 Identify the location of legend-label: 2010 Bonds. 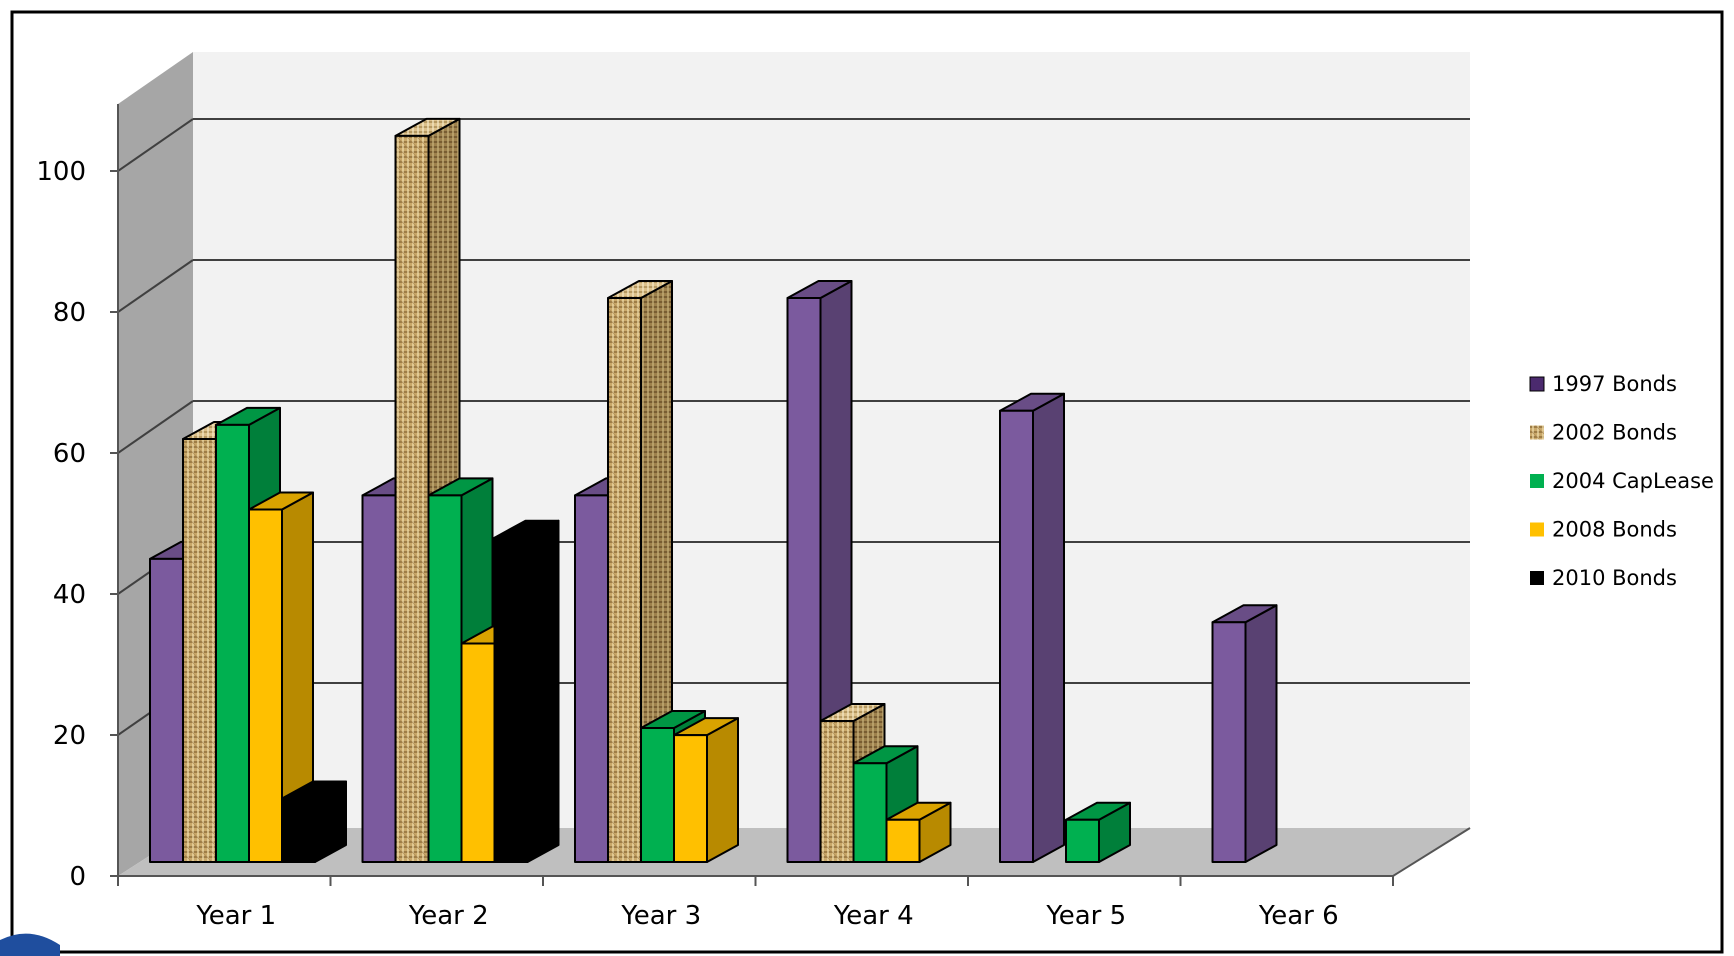
(1614, 578).